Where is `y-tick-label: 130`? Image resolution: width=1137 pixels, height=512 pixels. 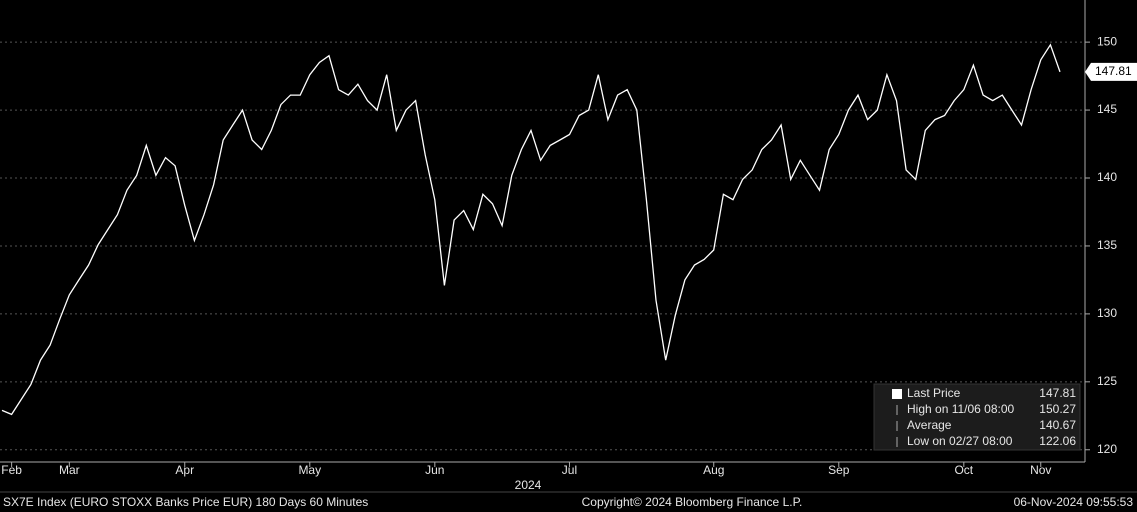 y-tick-label: 130 is located at coordinates (1107, 313).